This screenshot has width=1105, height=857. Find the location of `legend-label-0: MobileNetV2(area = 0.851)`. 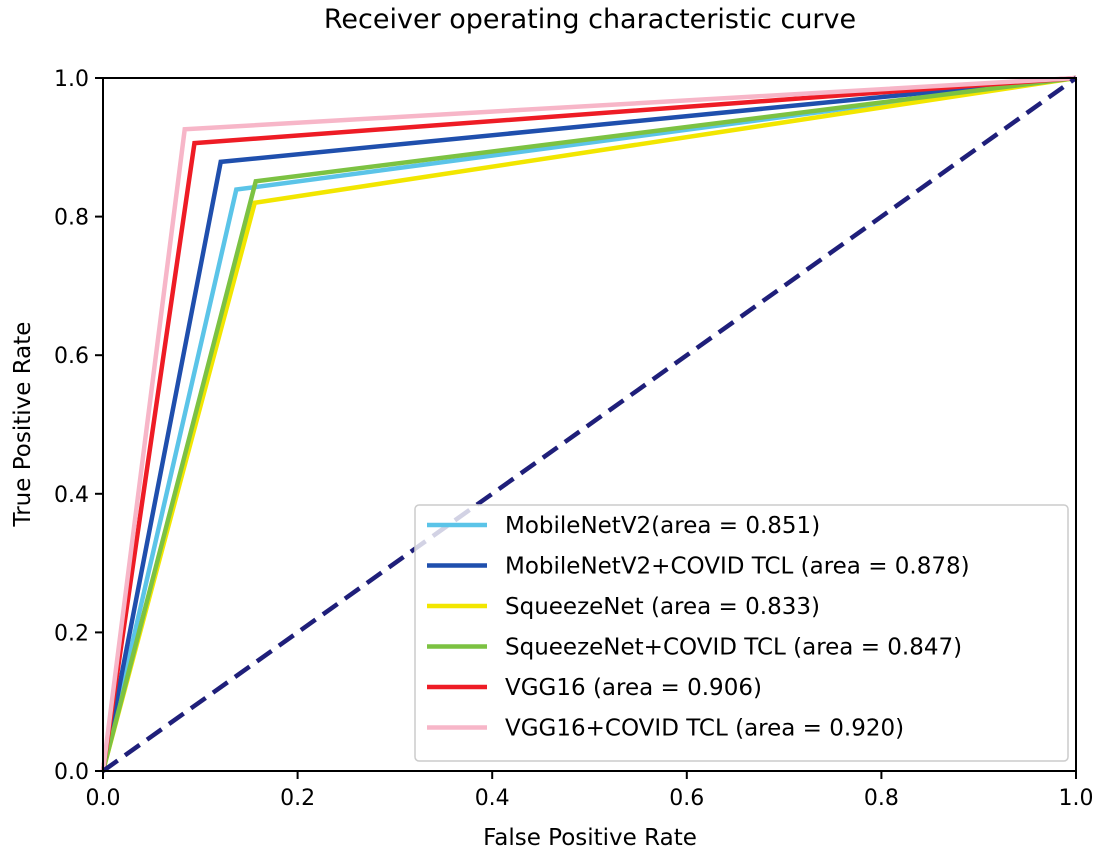

legend-label-0: MobileNetV2(area = 0.851) is located at coordinates (662, 526).